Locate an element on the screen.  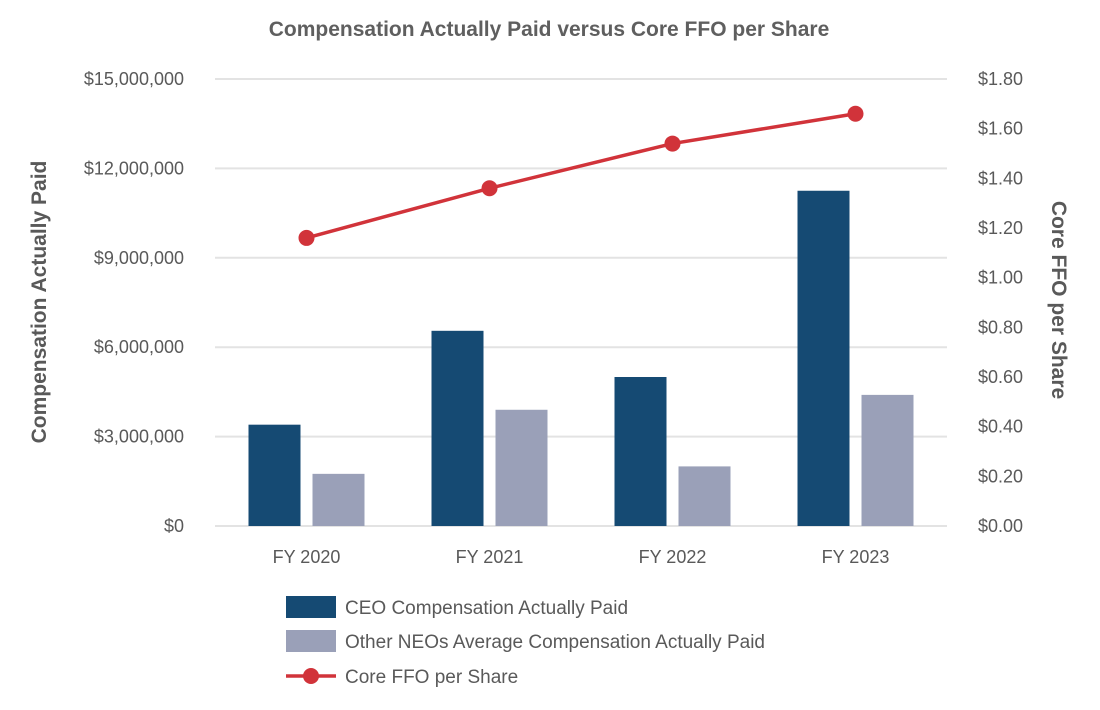
right-axis-tick-label: $0.60 is located at coordinates (1000, 377).